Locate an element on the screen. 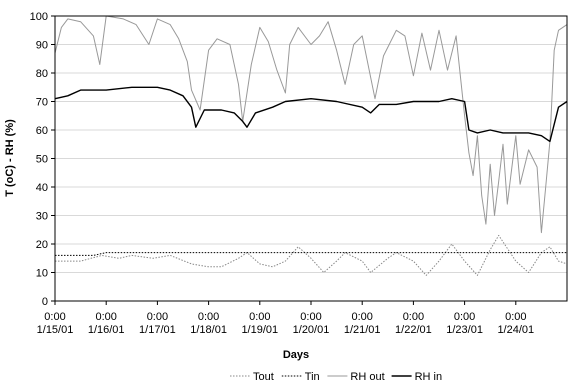  legend-label: Tin is located at coordinates (312, 377).